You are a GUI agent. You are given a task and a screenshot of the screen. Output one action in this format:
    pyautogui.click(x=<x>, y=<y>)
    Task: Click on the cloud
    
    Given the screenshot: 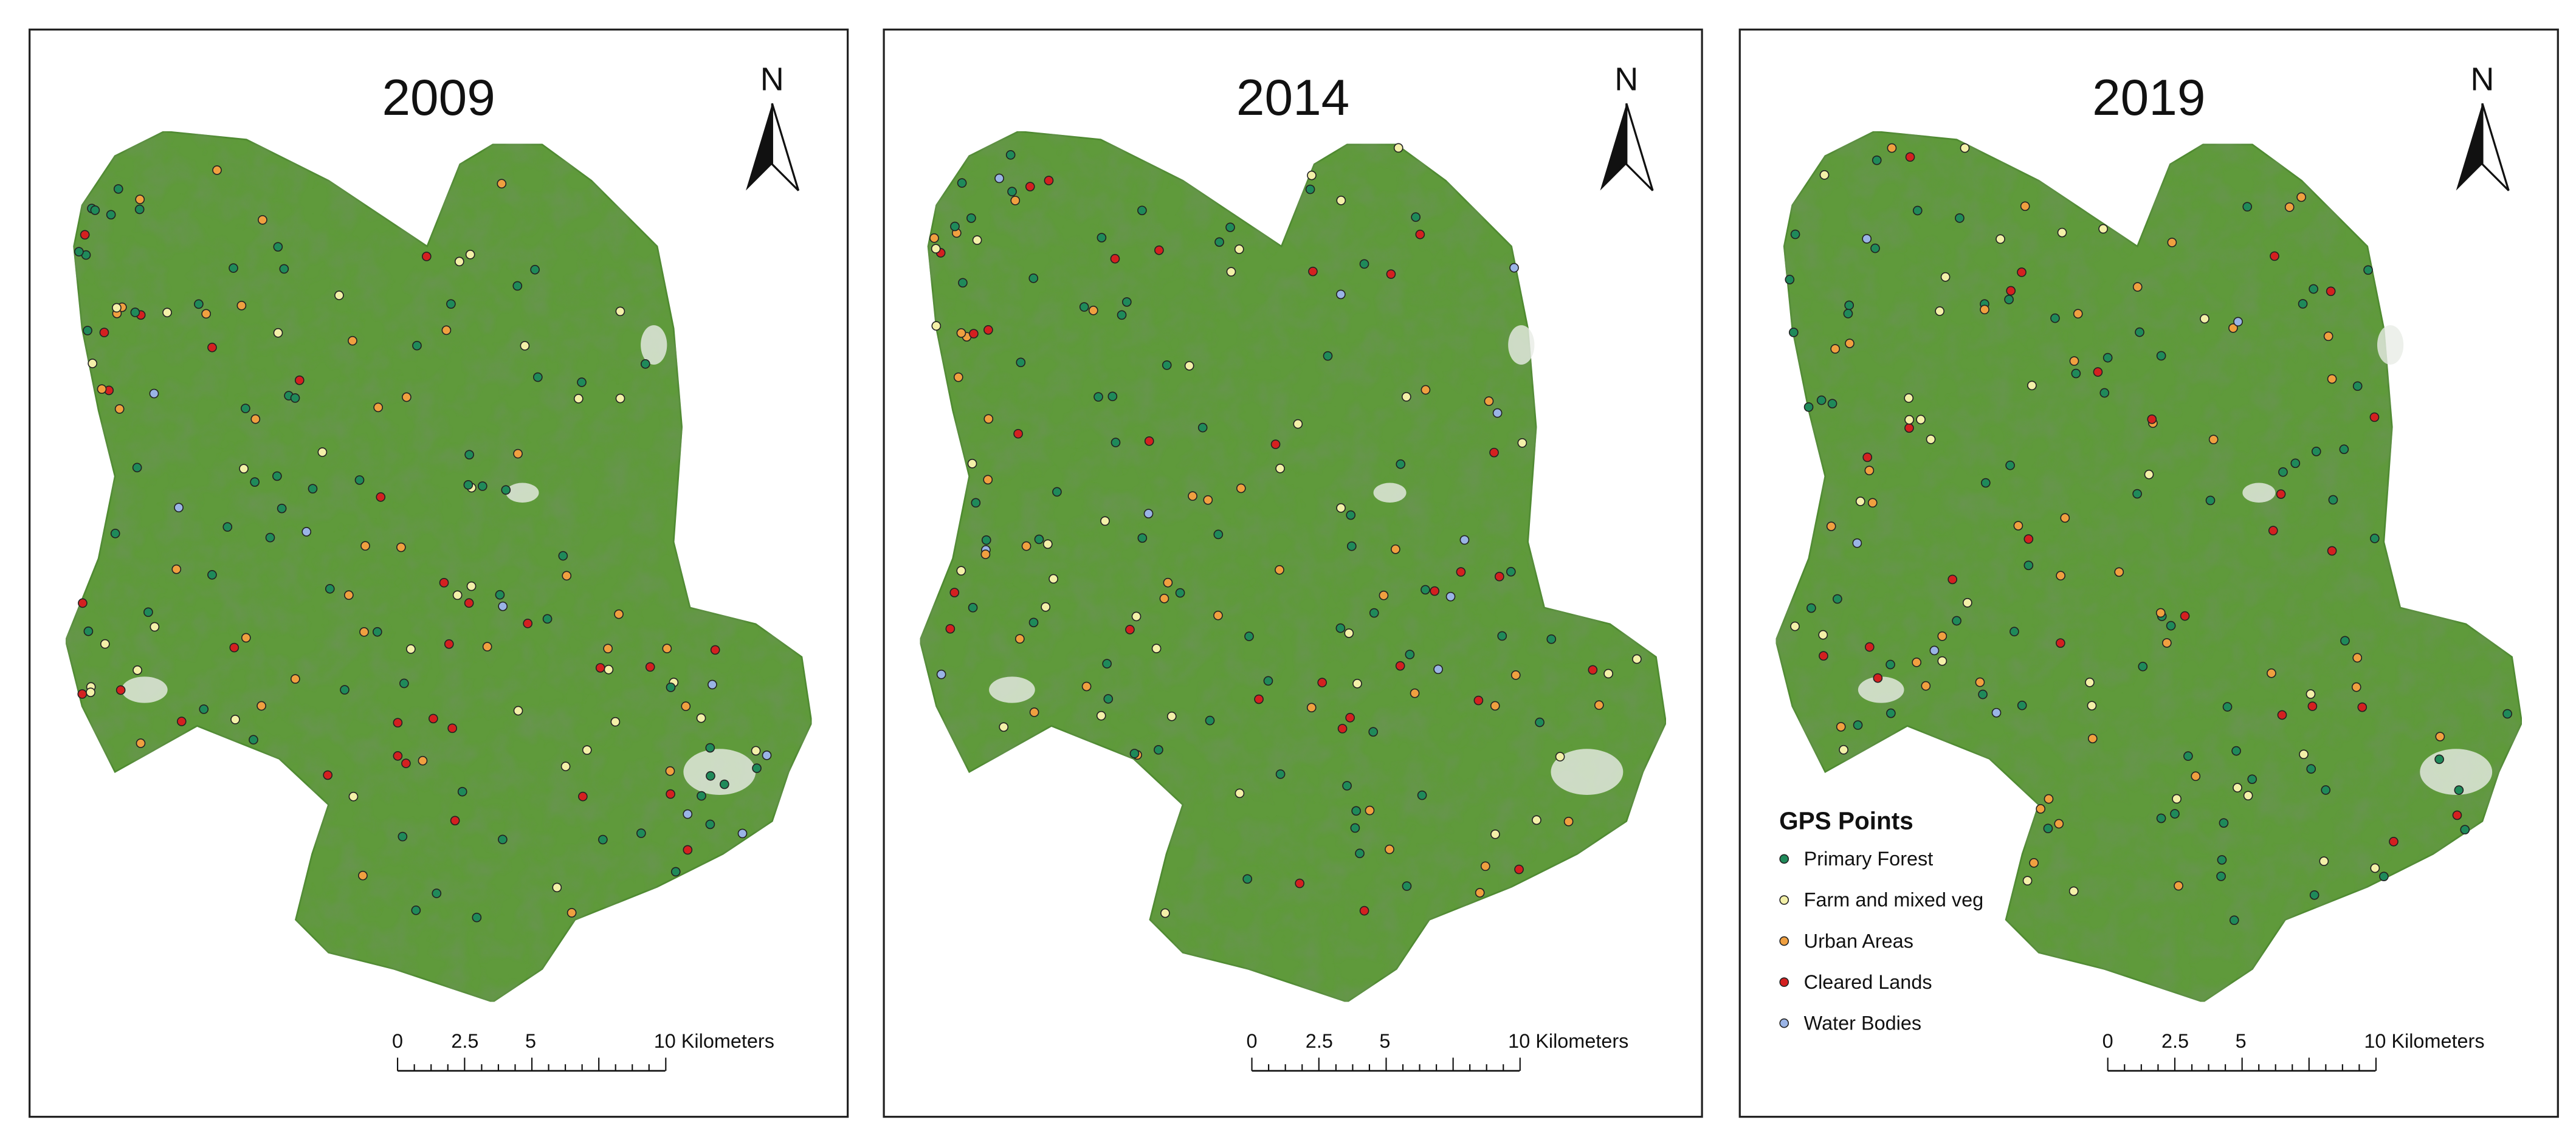 What is the action you would take?
    pyautogui.click(x=1881, y=689)
    